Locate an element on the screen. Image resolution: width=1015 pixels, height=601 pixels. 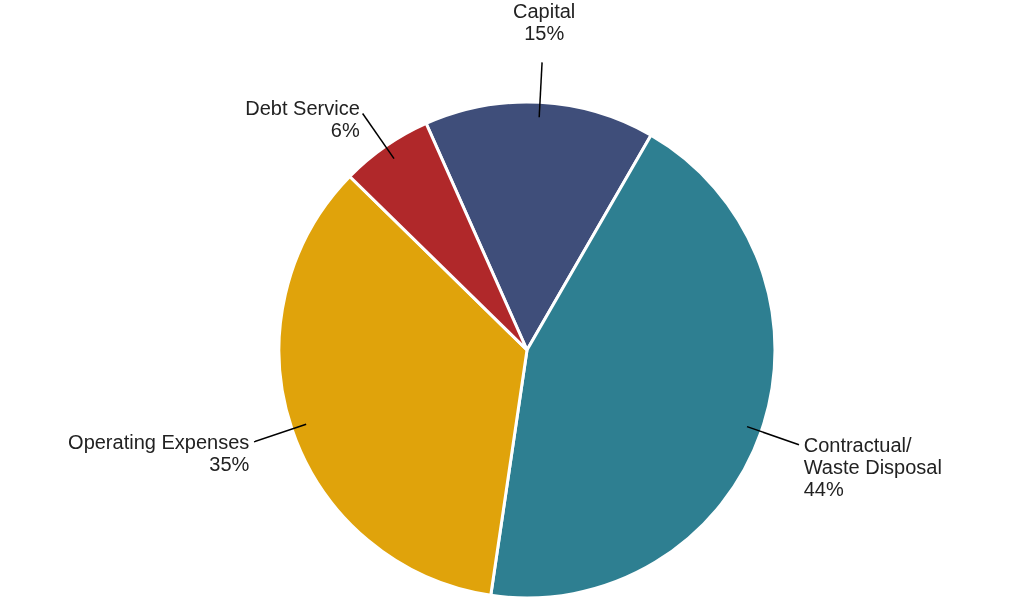
slice-label: Contractual/ Waste Disposal is located at coordinates (872, 456).